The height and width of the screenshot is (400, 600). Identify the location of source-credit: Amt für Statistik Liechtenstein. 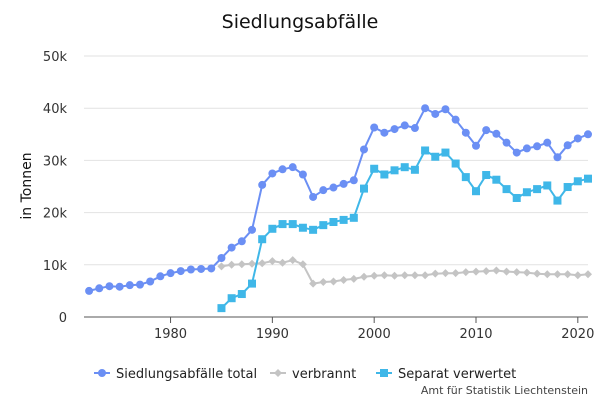
(504, 390).